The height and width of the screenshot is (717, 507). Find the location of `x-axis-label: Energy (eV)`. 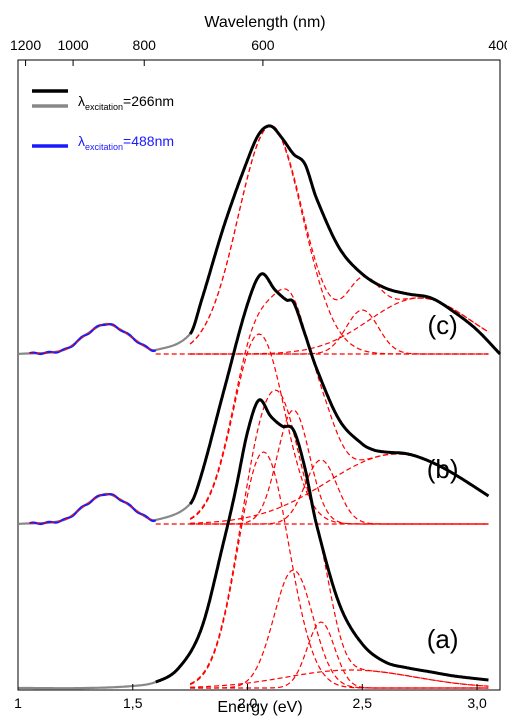

x-axis-label: Energy (eV) is located at coordinates (259, 707).